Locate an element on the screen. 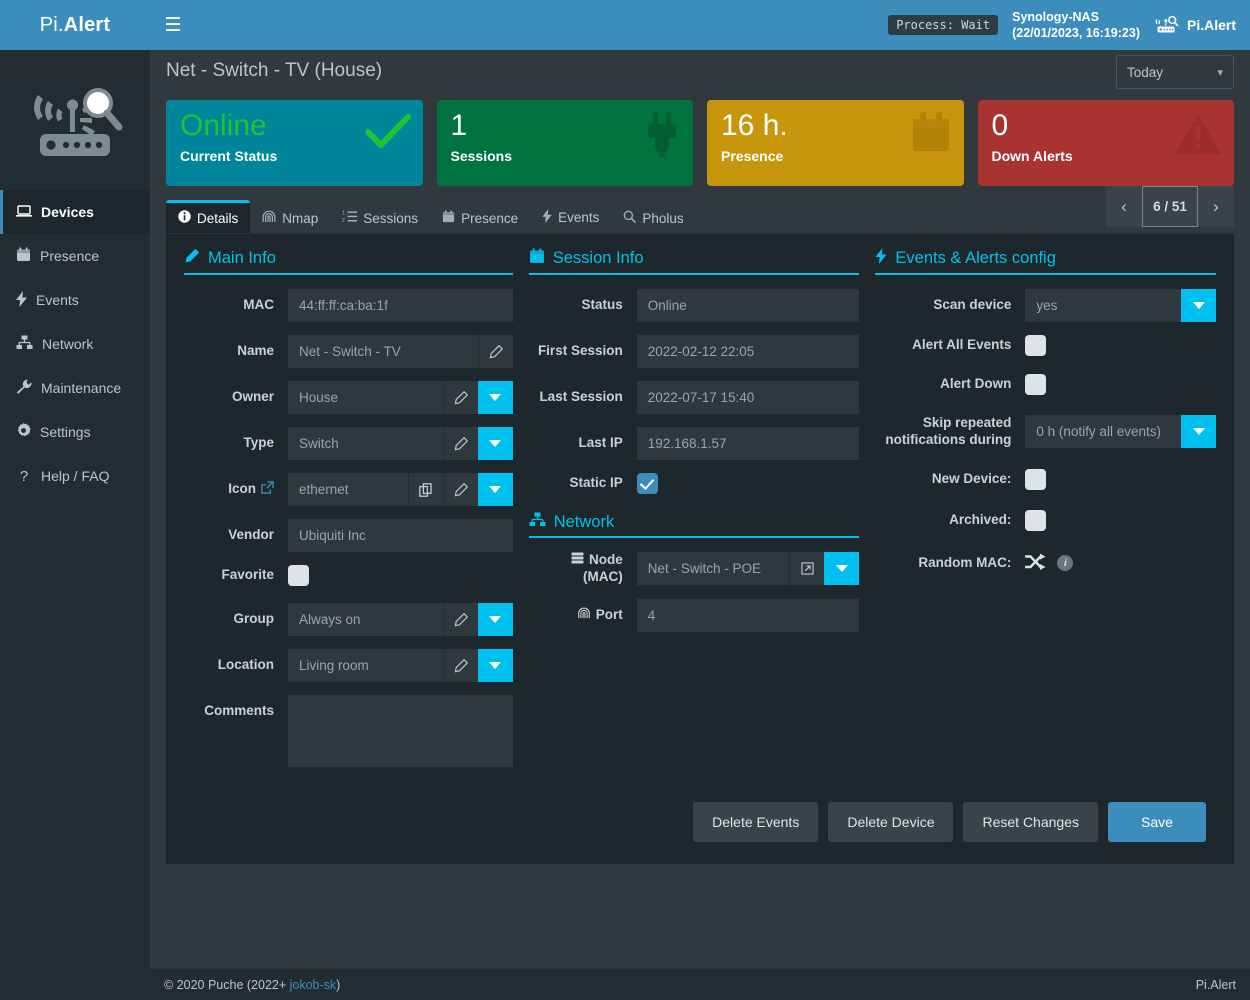 The width and height of the screenshot is (1250, 1000). sidebar-item-maintenance: Maintenance is located at coordinates (75, 388).